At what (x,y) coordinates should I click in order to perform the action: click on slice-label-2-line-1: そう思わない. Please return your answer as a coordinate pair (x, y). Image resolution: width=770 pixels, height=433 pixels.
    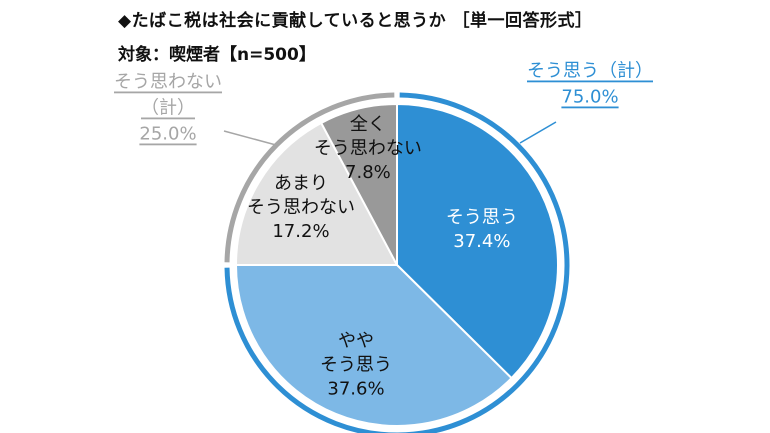
    Looking at the image, I should click on (301, 207).